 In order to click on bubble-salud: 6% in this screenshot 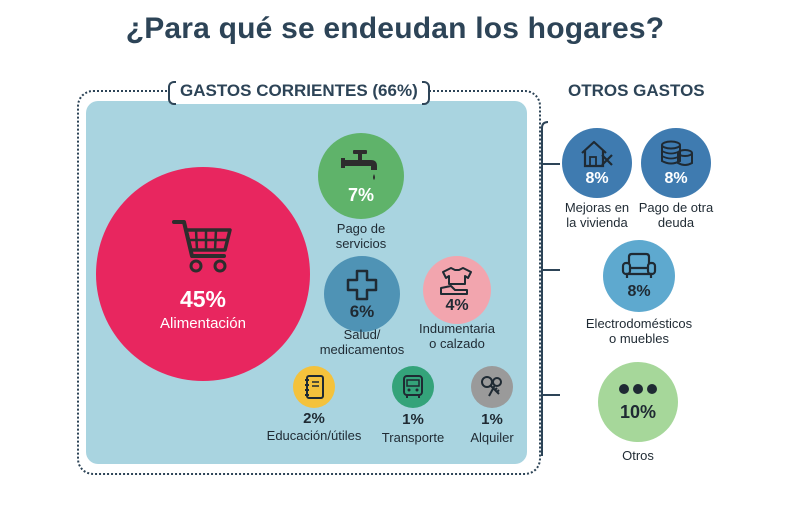, I will do `click(362, 294)`.